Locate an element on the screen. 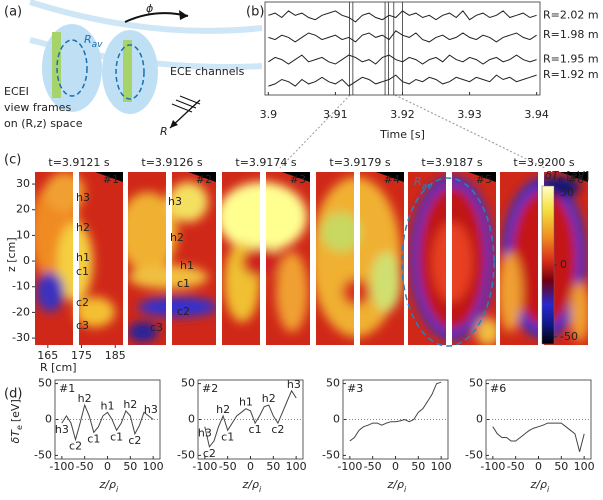 The image size is (603, 500). frame-id: #6 is located at coordinates (576, 179).